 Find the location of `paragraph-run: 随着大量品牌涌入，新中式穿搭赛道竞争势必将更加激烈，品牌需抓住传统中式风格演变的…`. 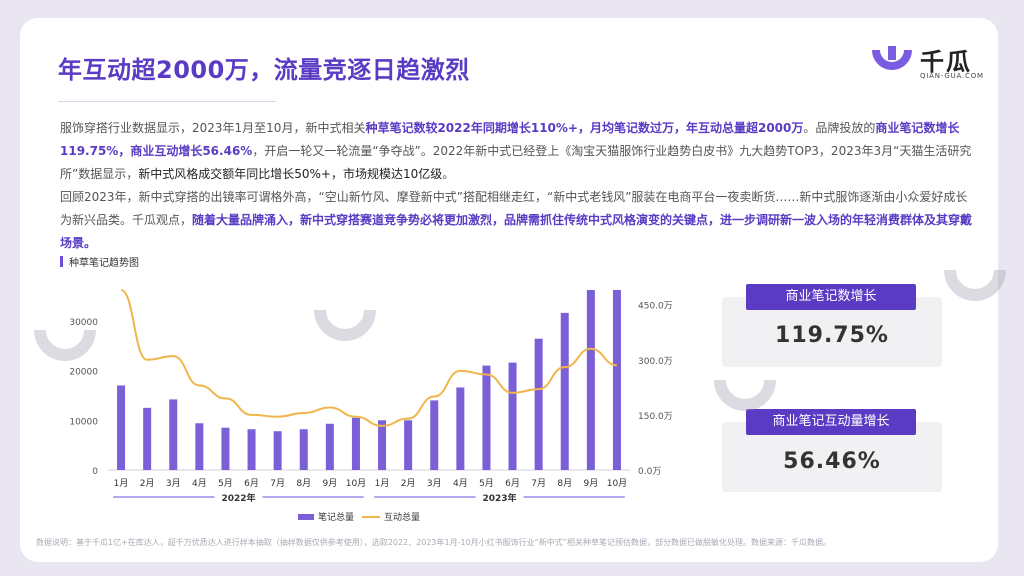

paragraph-run: 随着大量品牌涌入，新中式穿搭赛道竞争势必将更加激烈，品牌需抓住传统中式风格演变的… is located at coordinates (516, 231).